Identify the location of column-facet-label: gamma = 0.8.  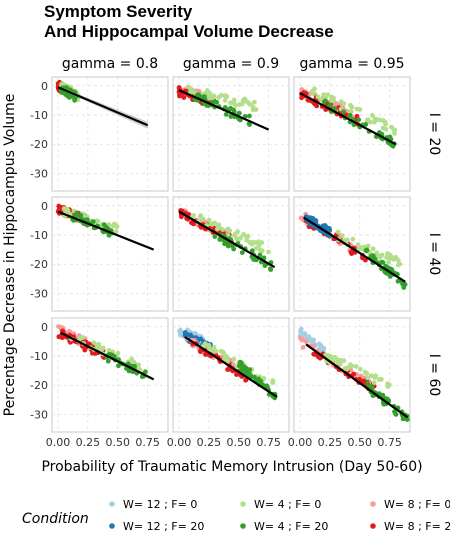
(110, 64).